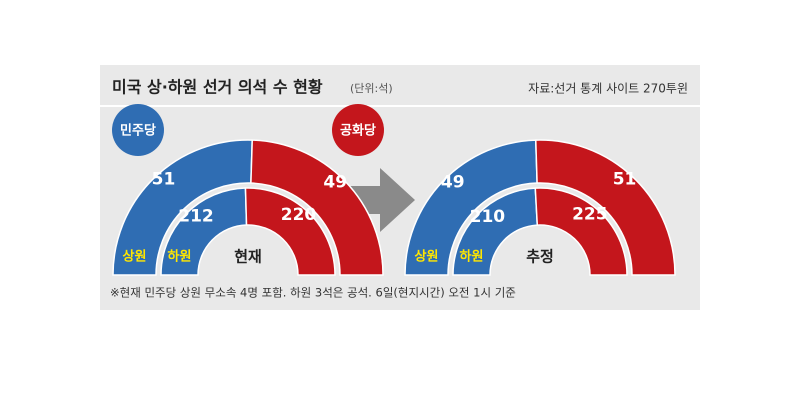 This screenshot has height=414, width=800. Describe the element at coordinates (217, 87) in the screenshot. I see `title: 미국 상·하원 선거 의석 수 현황` at that location.